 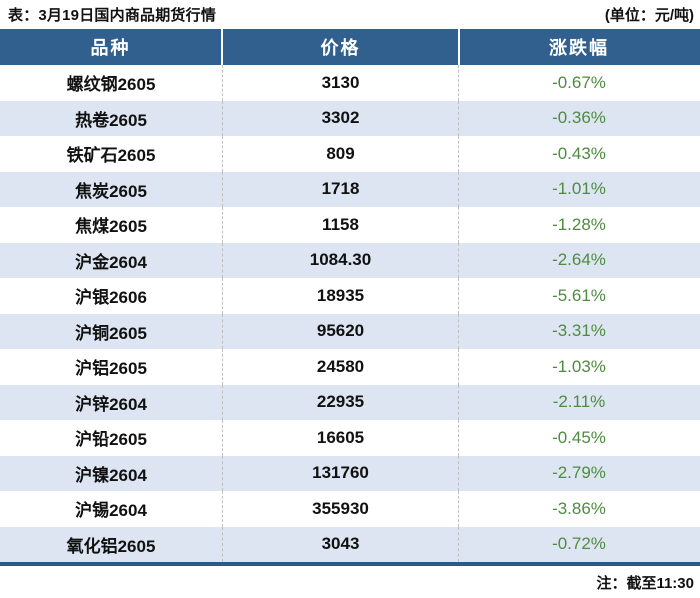 I want to click on cell-variety: 沪铅2605, so click(x=111, y=438).